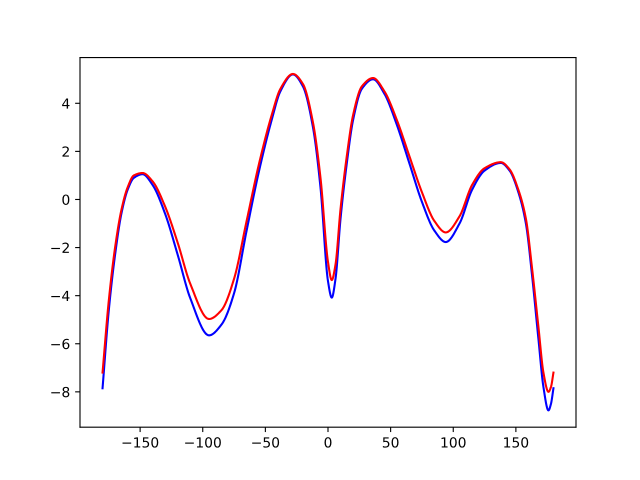  What do you see at coordinates (66, 199) in the screenshot?
I see `y-tick-label: 0` at bounding box center [66, 199].